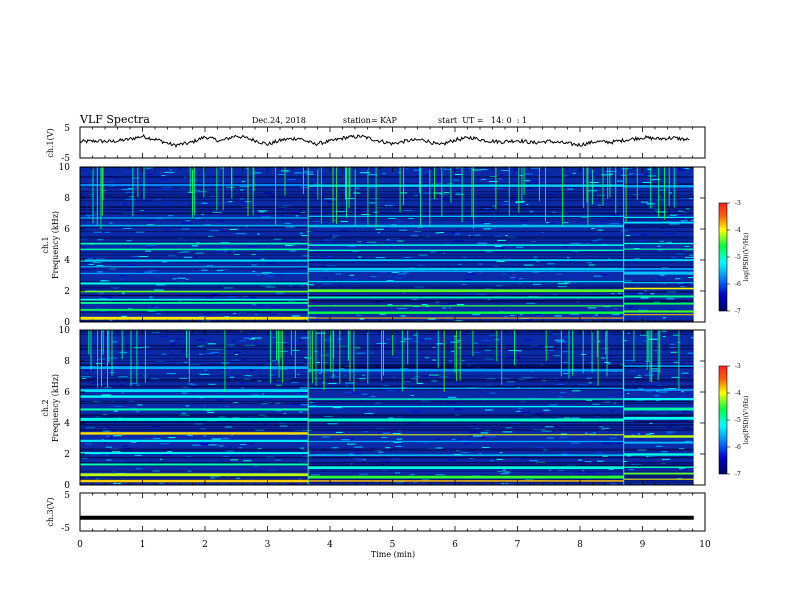 The width and height of the screenshot is (792, 612). What do you see at coordinates (738, 447) in the screenshot?
I see `colorbar-tick-label: -6` at bounding box center [738, 447].